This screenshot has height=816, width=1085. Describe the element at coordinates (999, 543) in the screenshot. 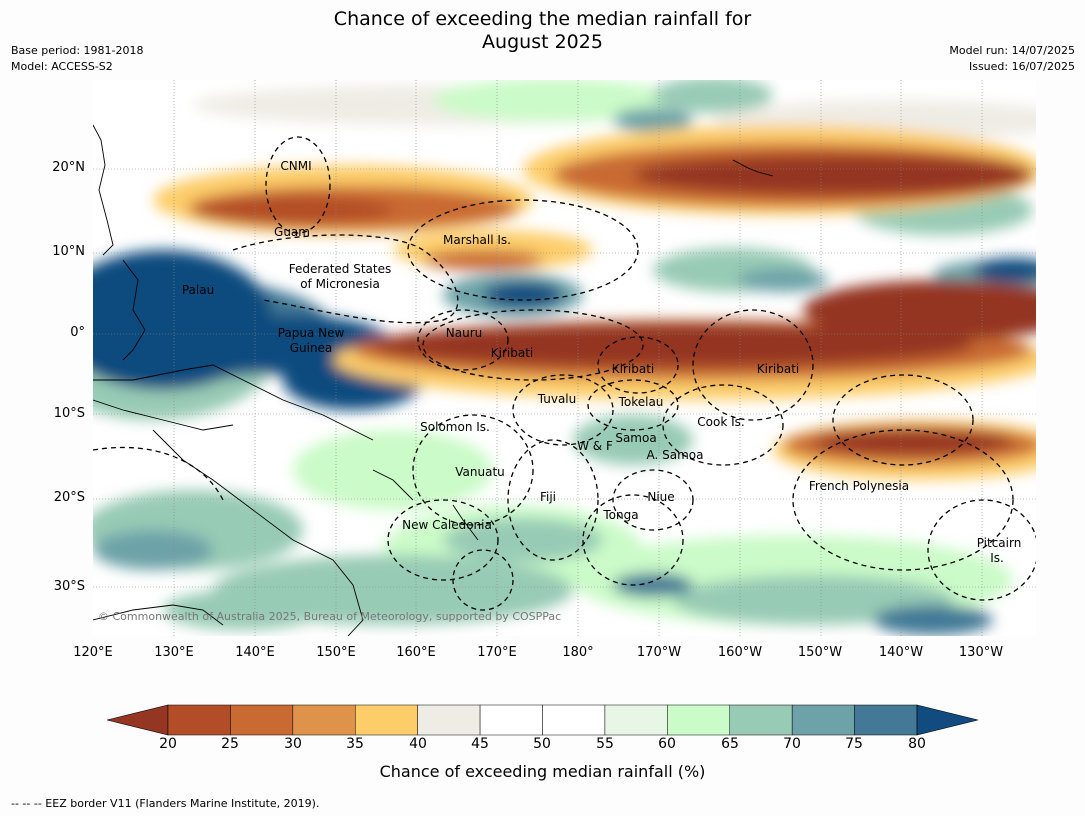

I see `place-label: Pitcairn` at that location.